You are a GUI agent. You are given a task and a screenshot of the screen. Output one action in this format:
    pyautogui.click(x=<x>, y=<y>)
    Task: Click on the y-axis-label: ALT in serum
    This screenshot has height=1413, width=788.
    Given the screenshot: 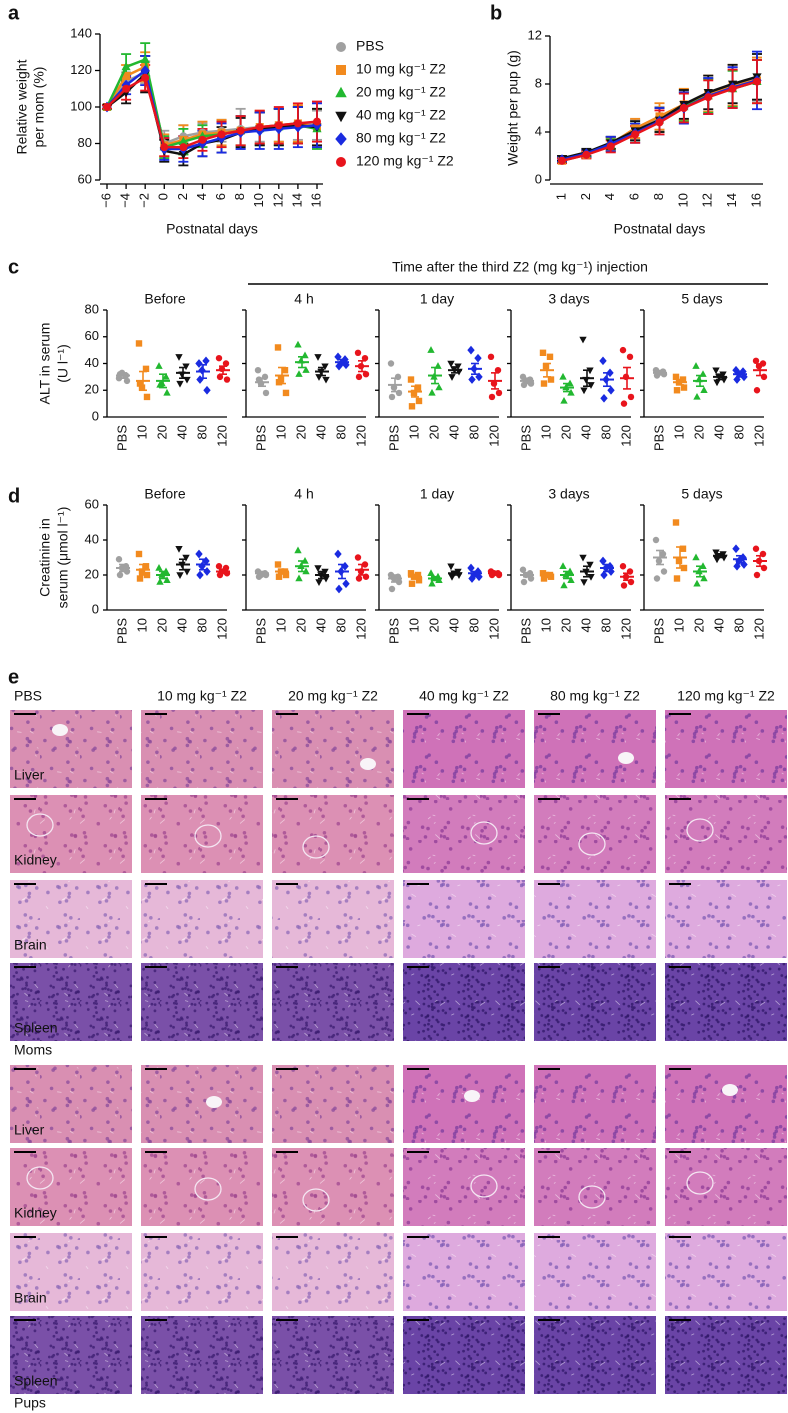 What is the action you would take?
    pyautogui.click(x=45, y=364)
    